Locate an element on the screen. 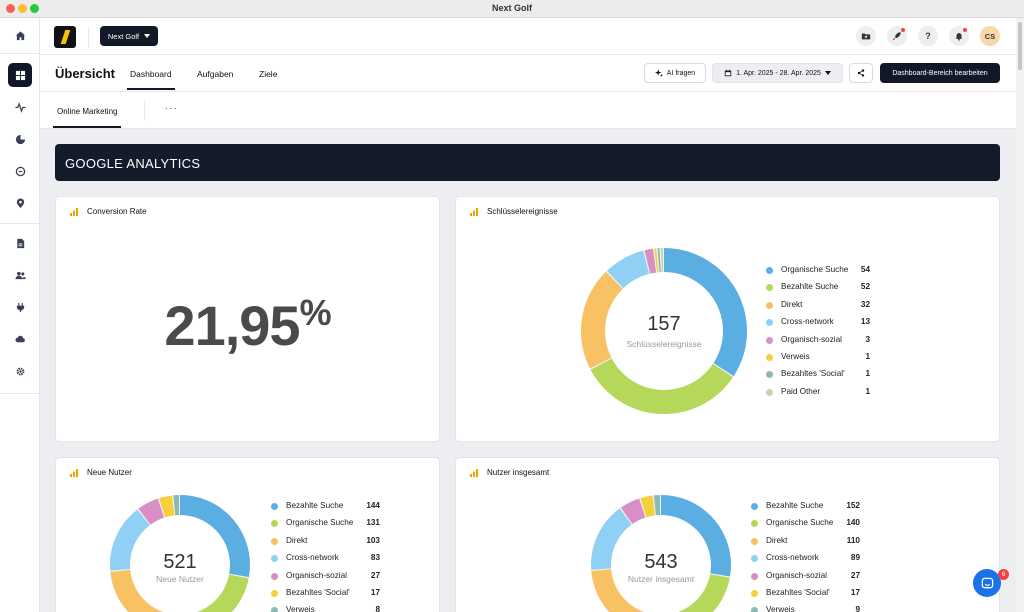 Image resolution: width=1024 pixels, height=612 pixels. account-name: Next Golf is located at coordinates (123, 36).